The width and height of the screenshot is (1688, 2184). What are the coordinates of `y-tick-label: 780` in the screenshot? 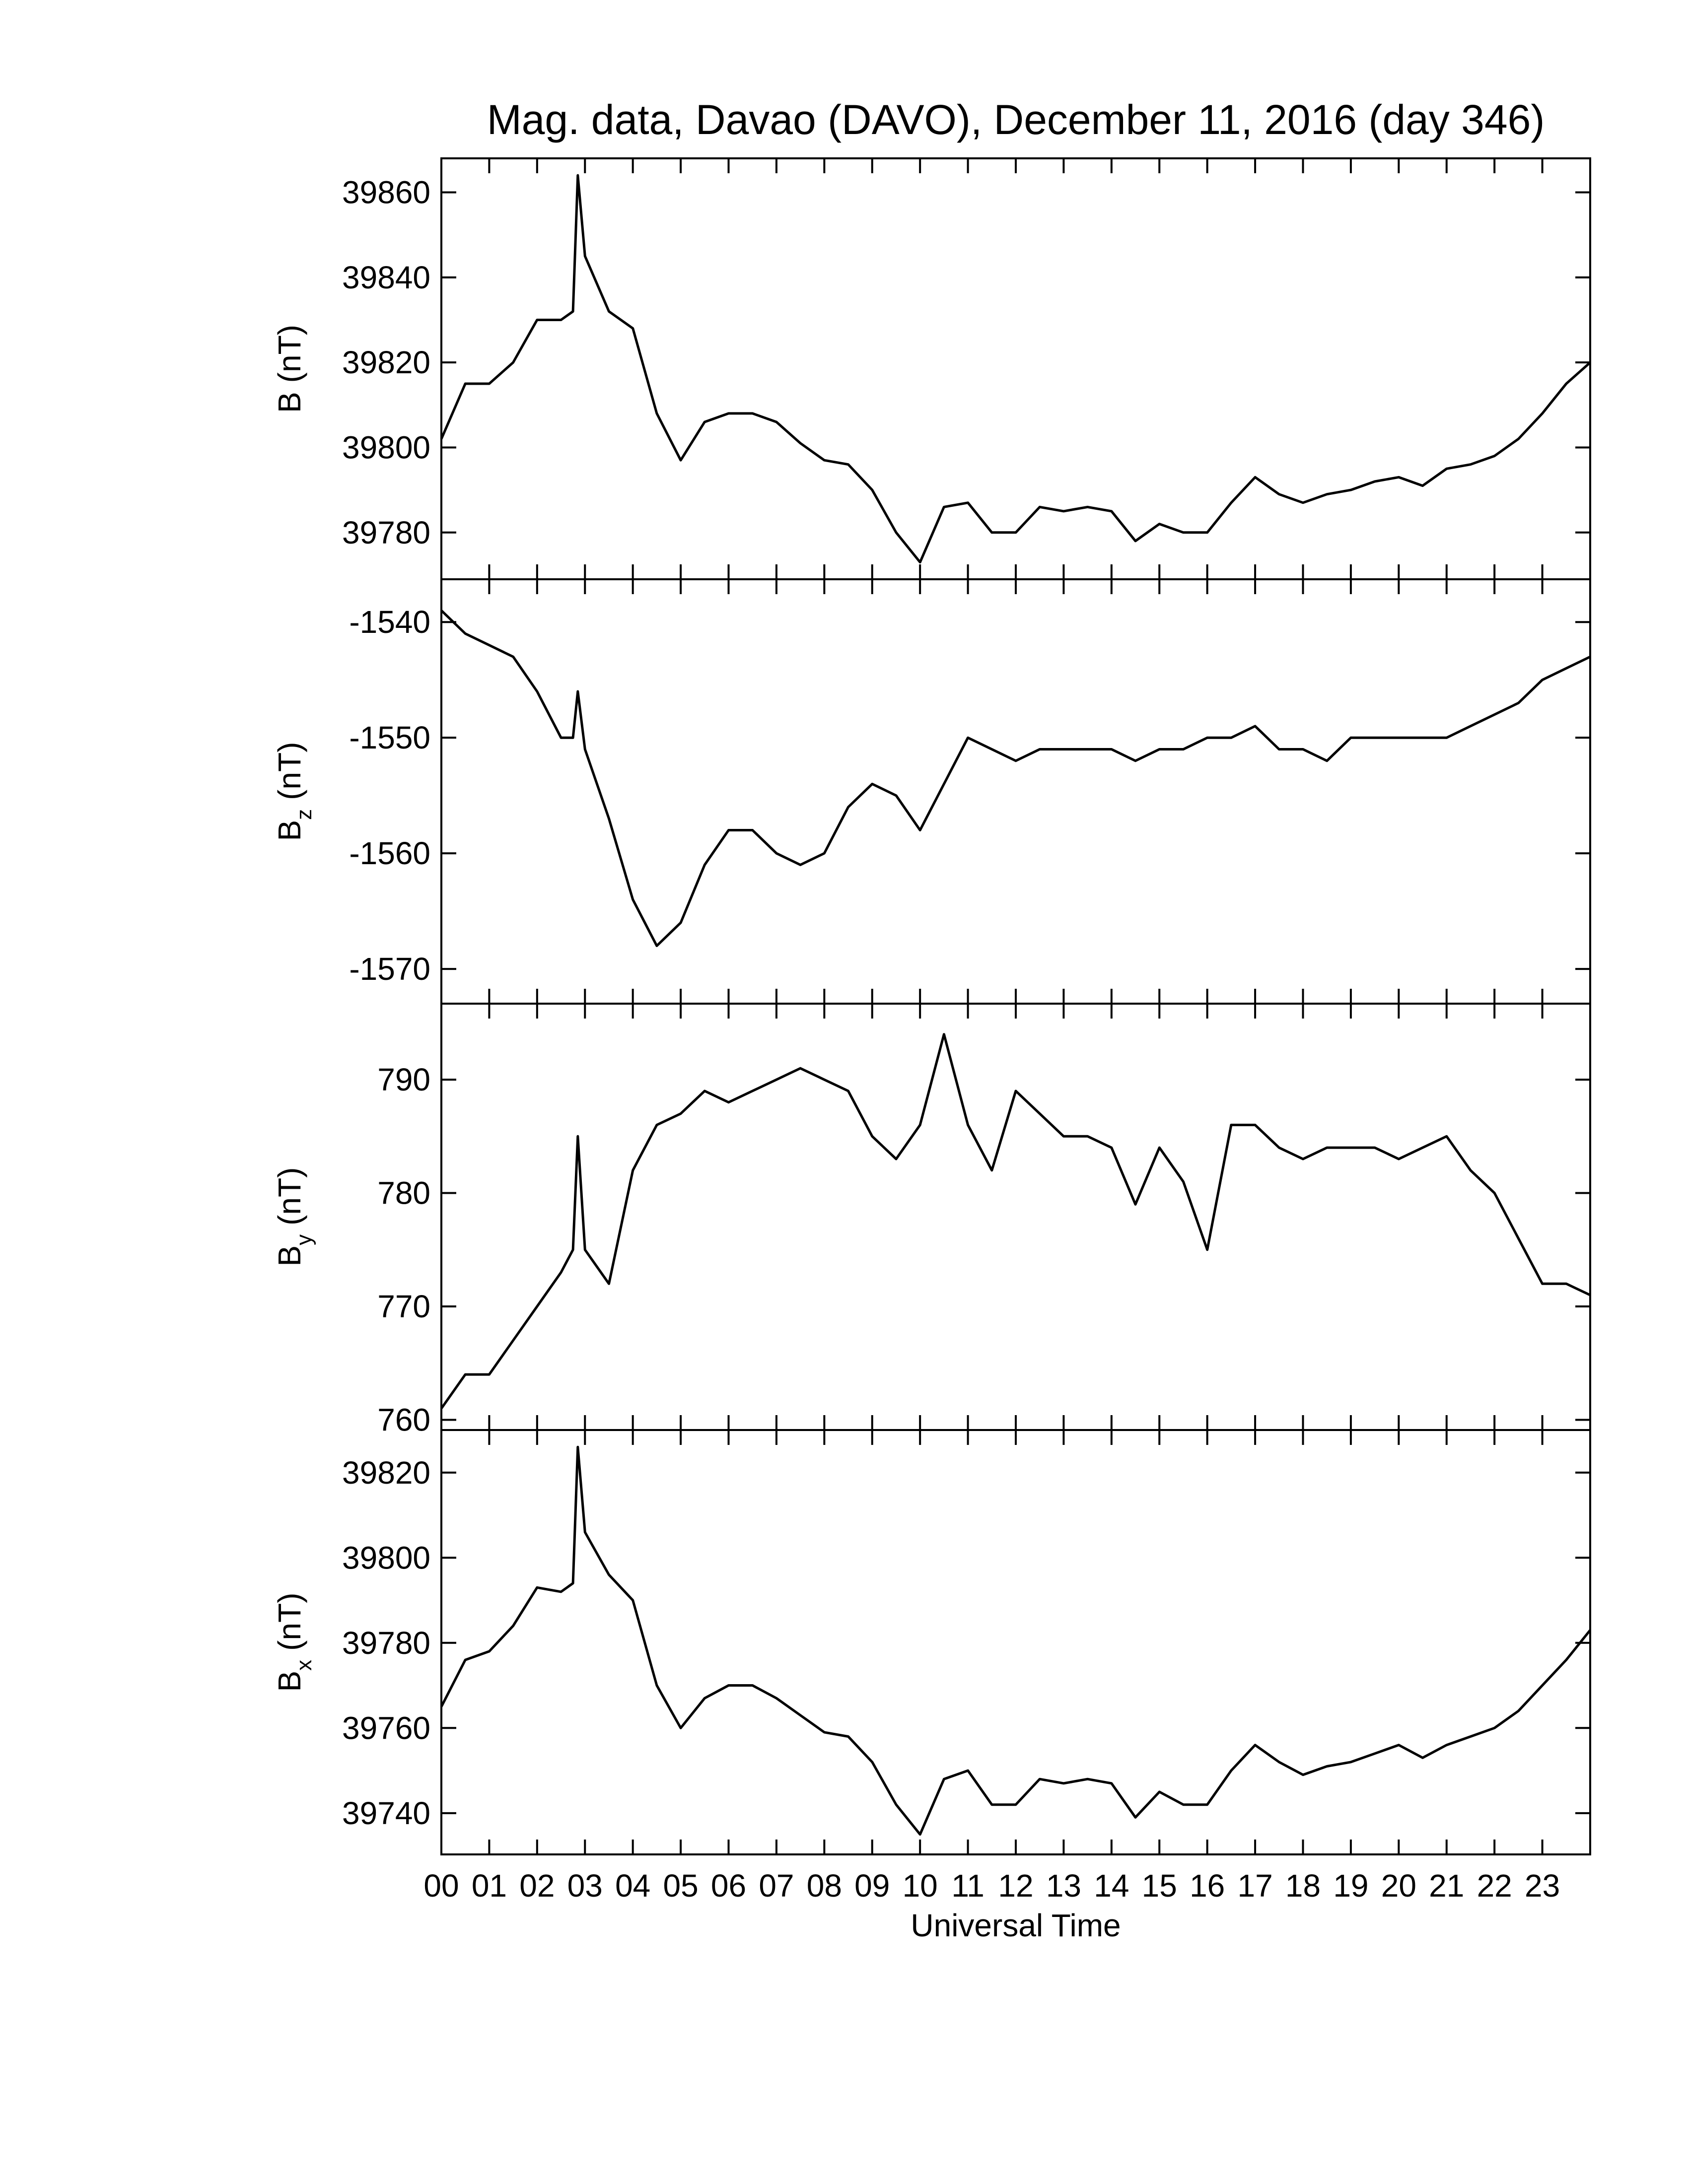 It's located at (403, 1193).